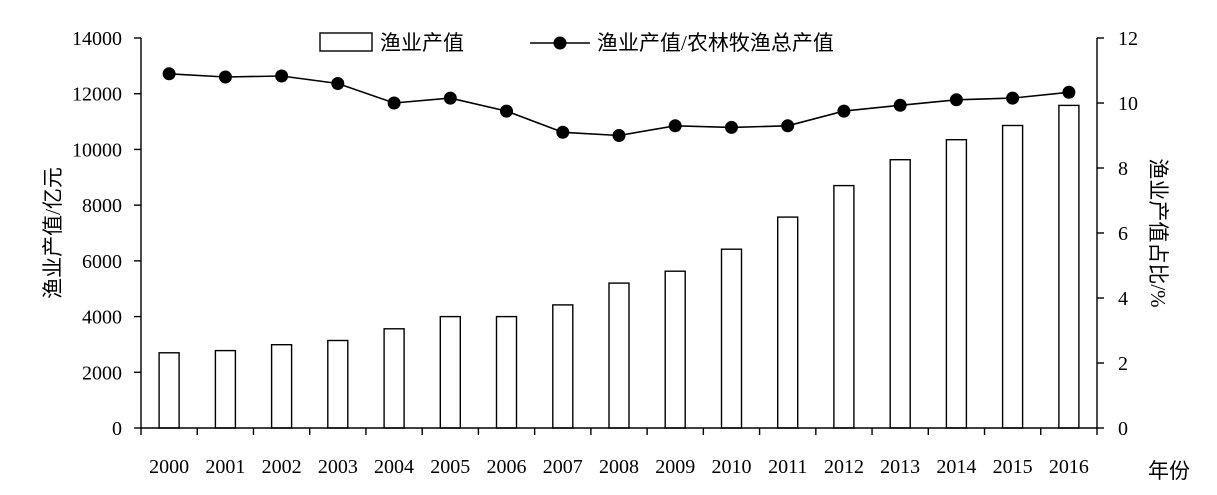  What do you see at coordinates (563, 366) in the screenshot?
I see `bar-2007` at bounding box center [563, 366].